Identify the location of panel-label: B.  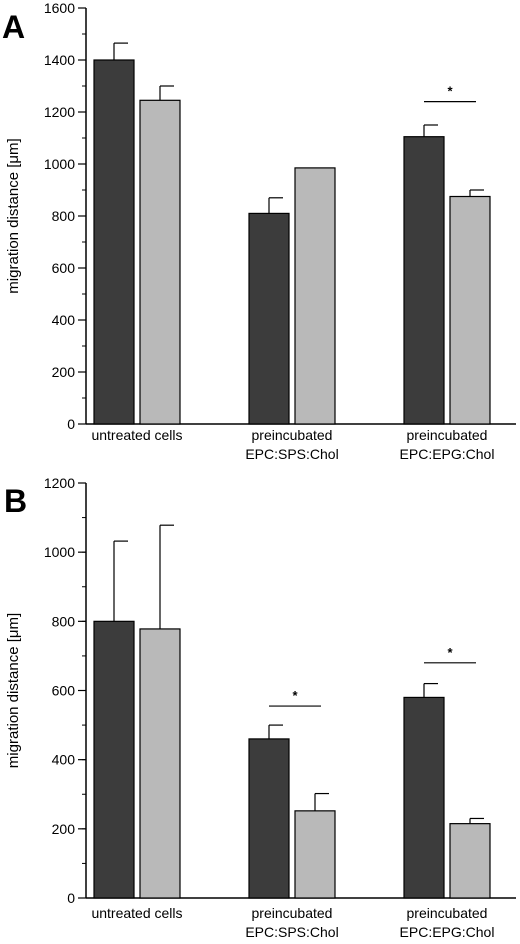
(15, 501).